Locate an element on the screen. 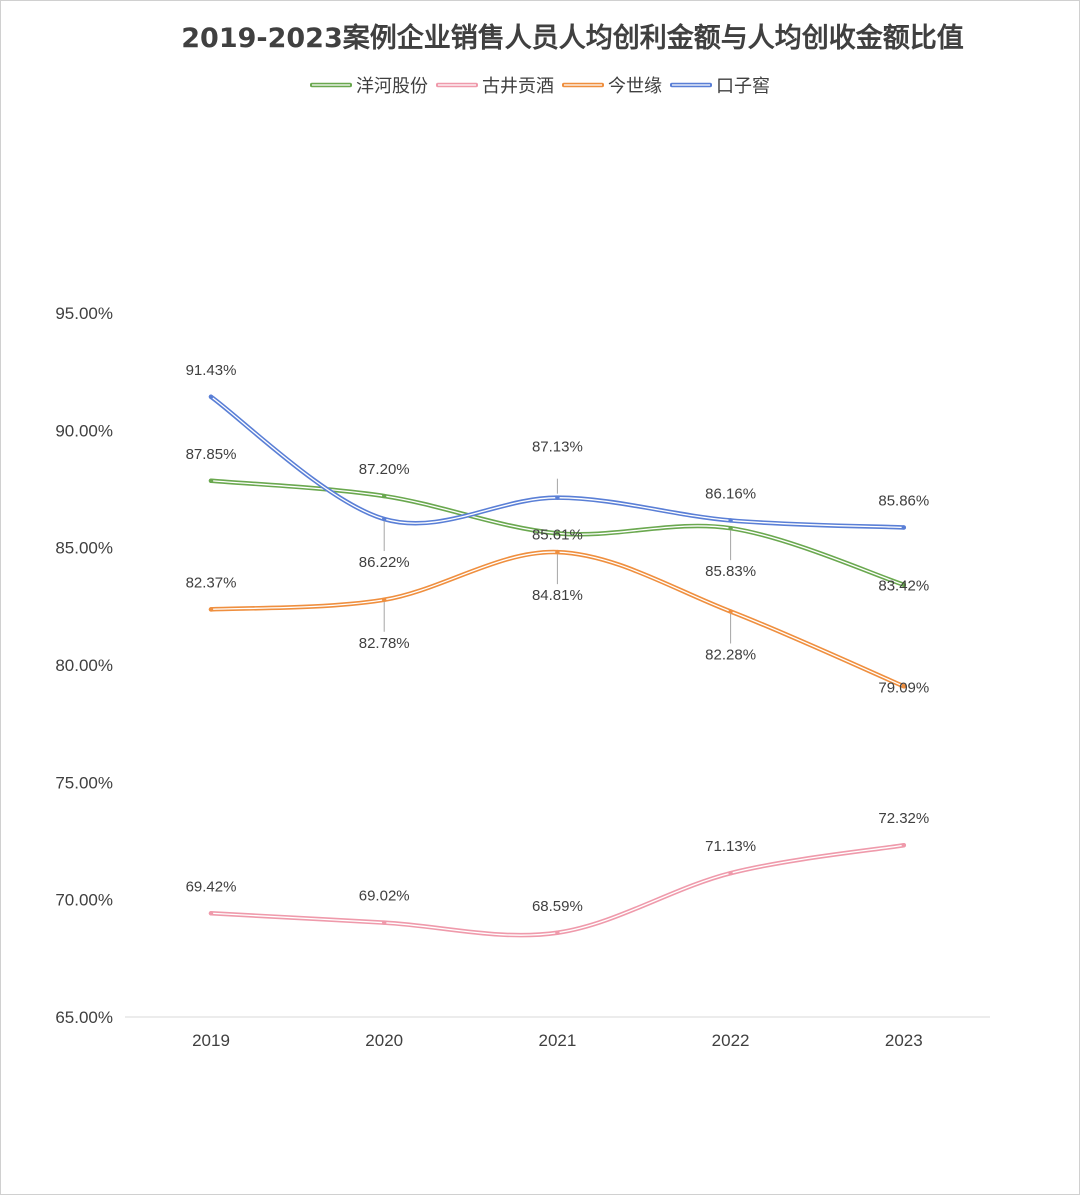 Image resolution: width=1080 pixels, height=1195 pixels. data-label: 82.78% is located at coordinates (384, 643).